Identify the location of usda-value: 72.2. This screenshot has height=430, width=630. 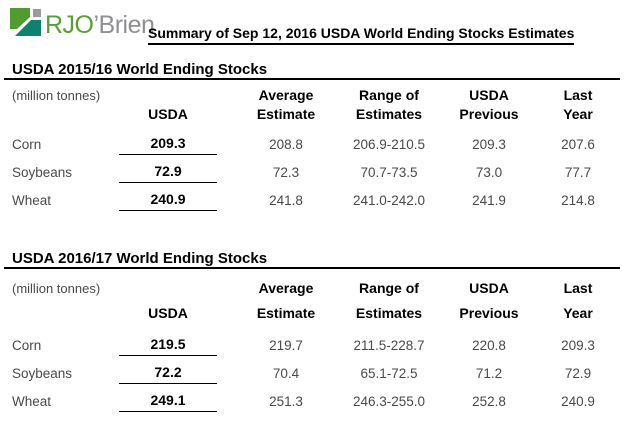
(168, 374).